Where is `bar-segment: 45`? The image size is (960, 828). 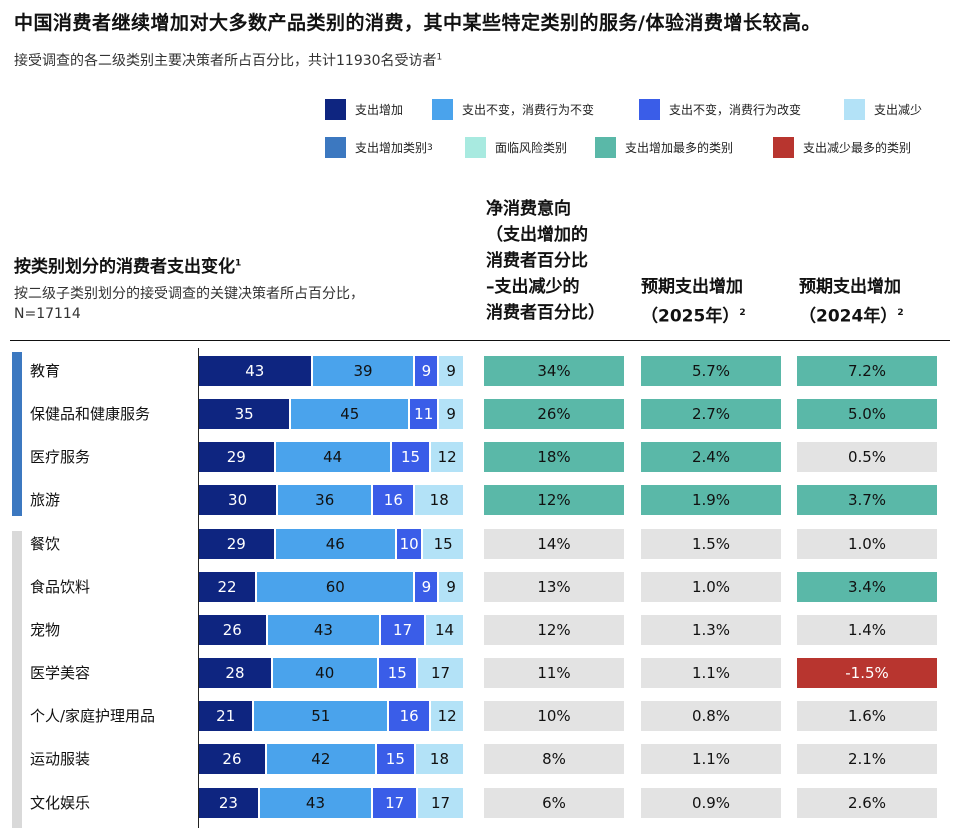 bar-segment: 45 is located at coordinates (351, 414).